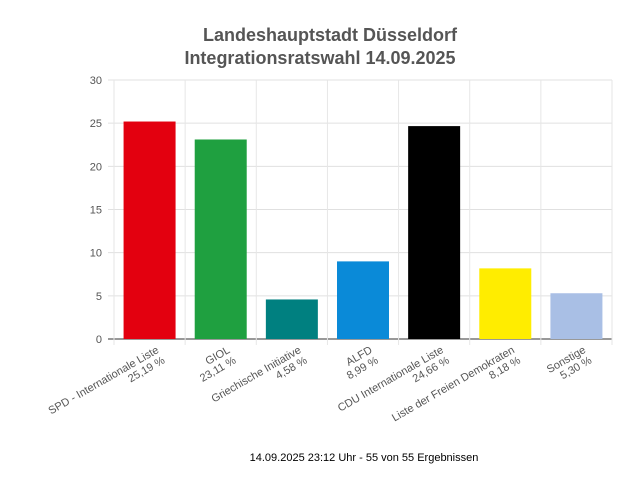  I want to click on category-name: Liste der Freien Demokraten, so click(453, 384).